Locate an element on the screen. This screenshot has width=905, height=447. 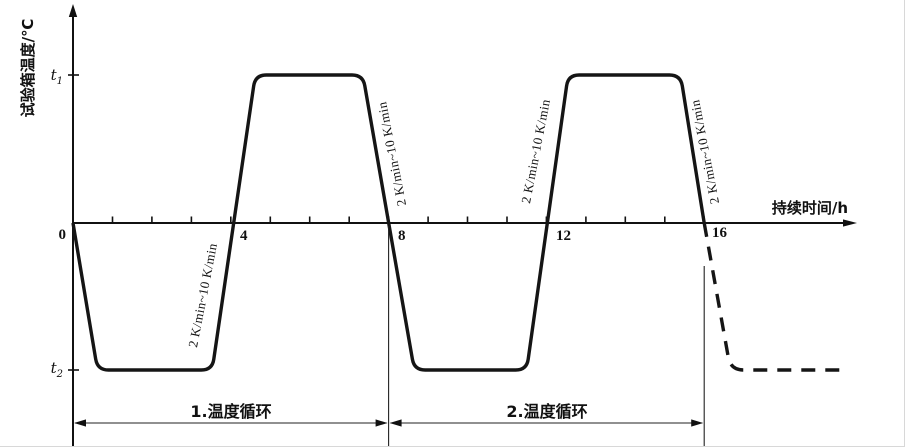
x-tick-label-8: 8 is located at coordinates (402, 236).